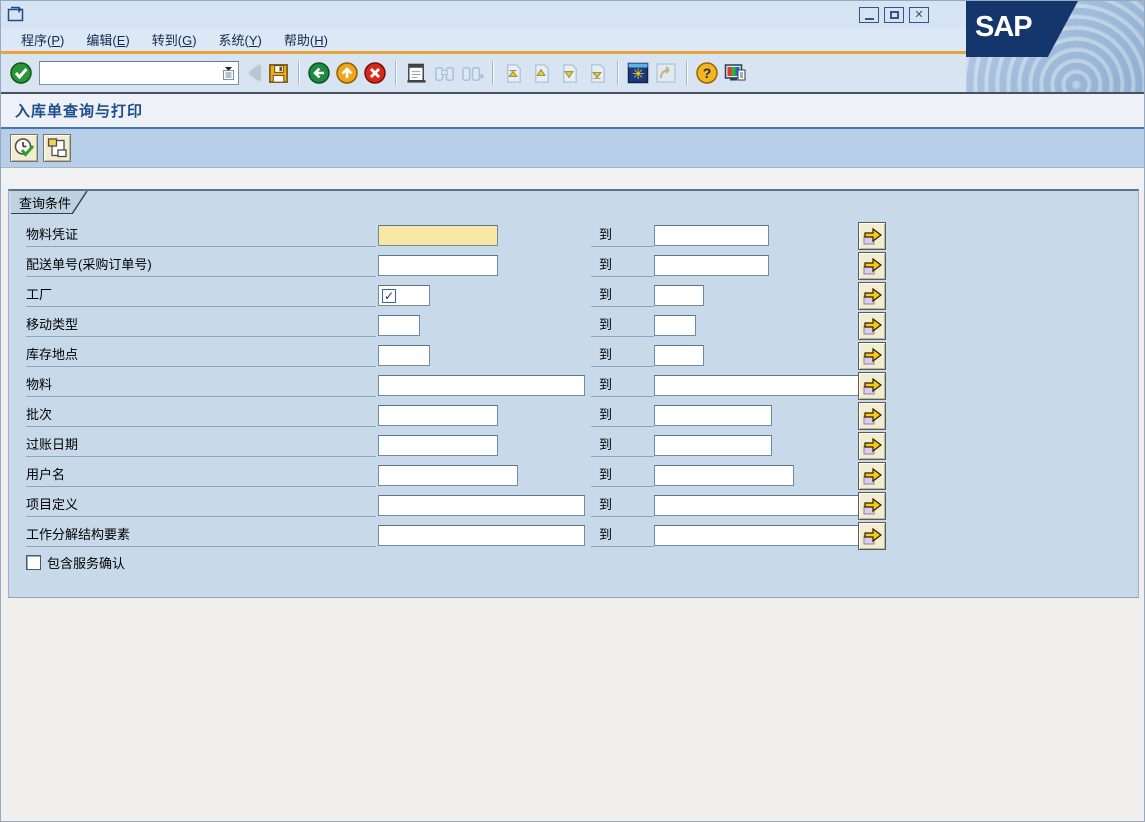 This screenshot has height=822, width=1145. What do you see at coordinates (375, 73) in the screenshot?
I see `cancel-icon` at bounding box center [375, 73].